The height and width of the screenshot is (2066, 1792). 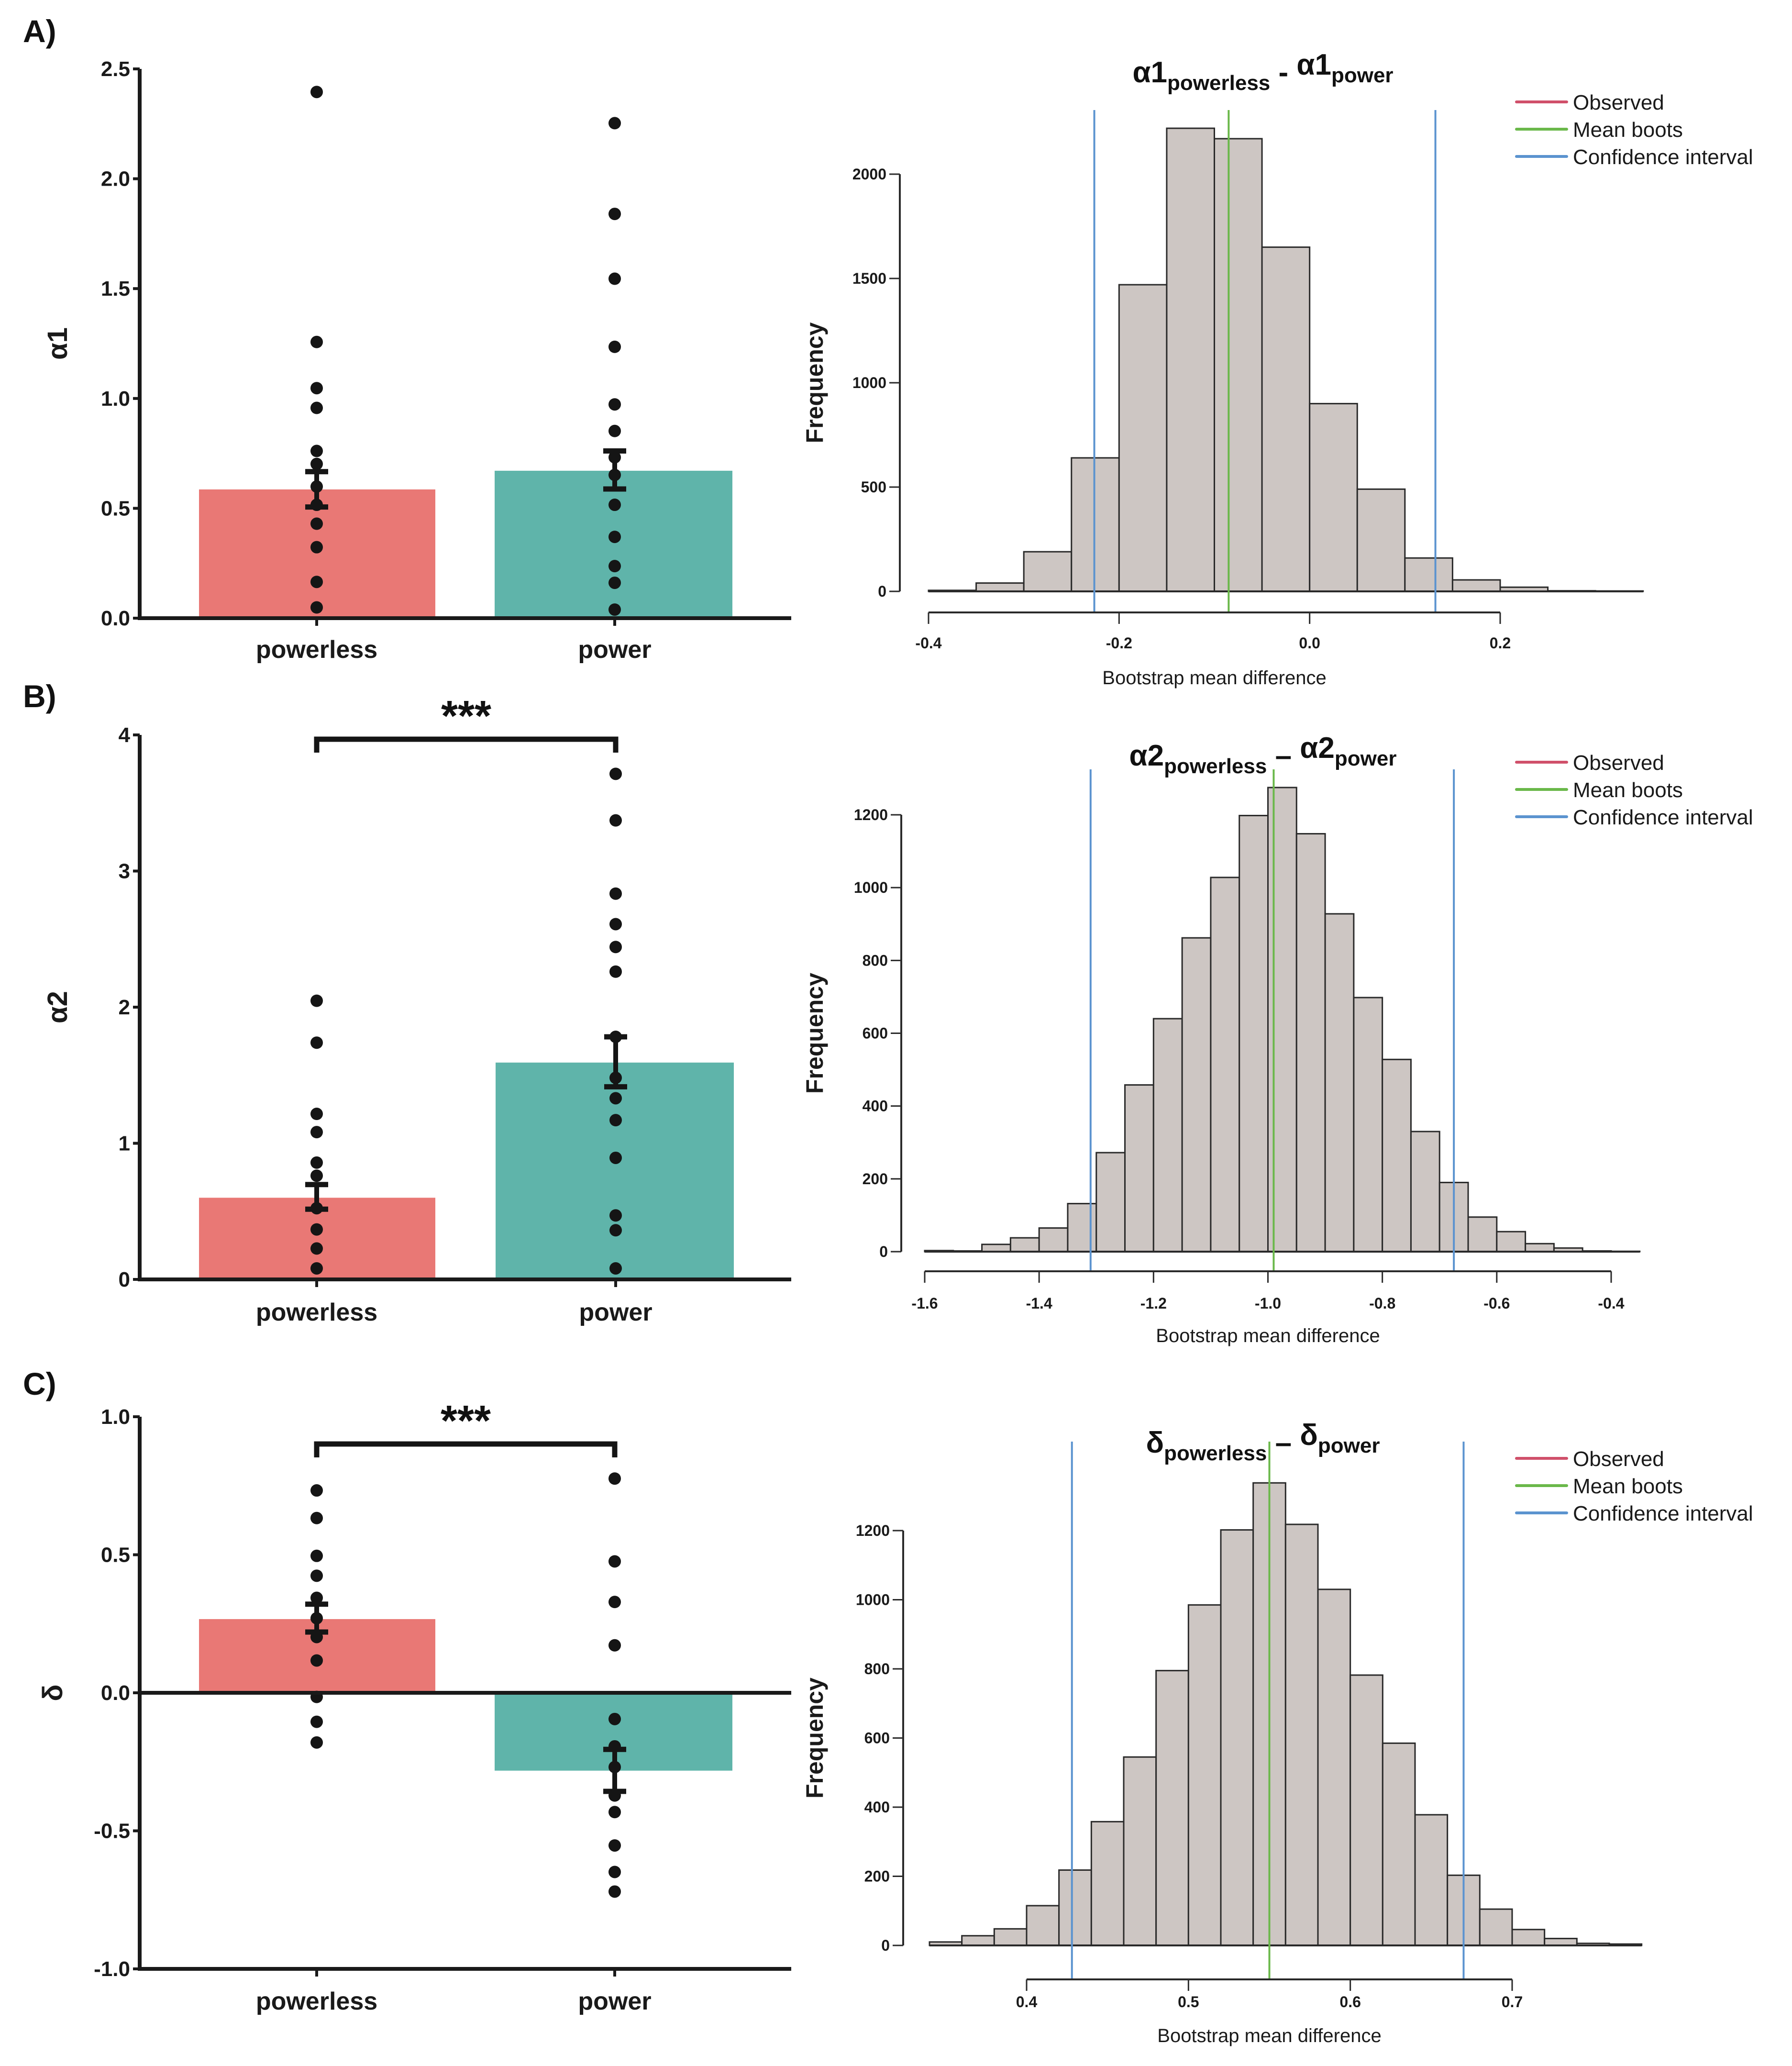 I want to click on x-tick-label: 0.0, so click(x=1309, y=643).